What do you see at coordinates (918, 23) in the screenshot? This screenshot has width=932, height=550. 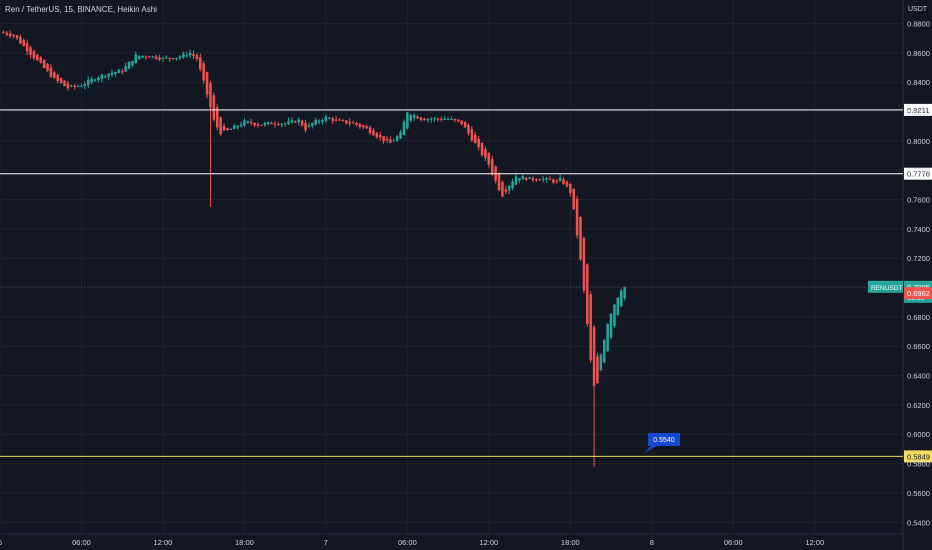 I see `y-tick-label: 0.8800` at bounding box center [918, 23].